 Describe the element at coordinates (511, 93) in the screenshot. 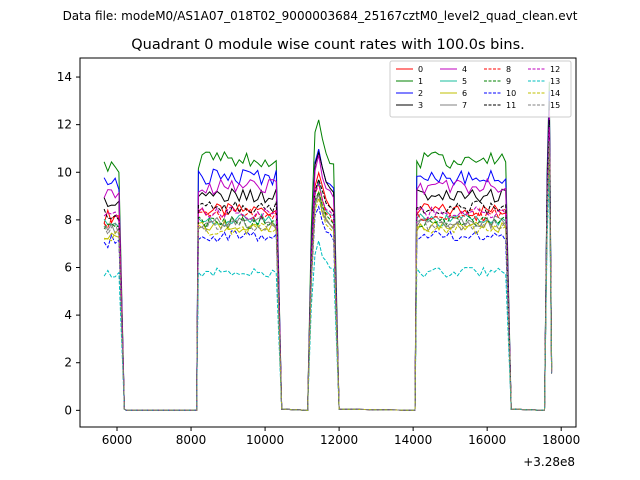

I see `legend-label-10: 10` at that location.